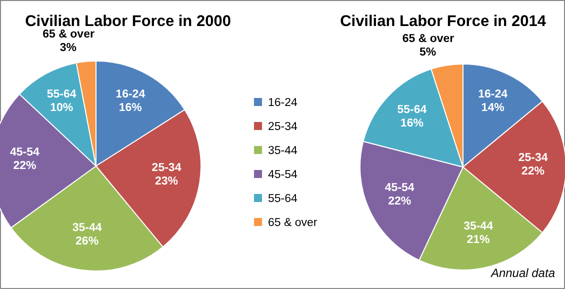  I want to click on legend-label: 16-24, so click(283, 103).